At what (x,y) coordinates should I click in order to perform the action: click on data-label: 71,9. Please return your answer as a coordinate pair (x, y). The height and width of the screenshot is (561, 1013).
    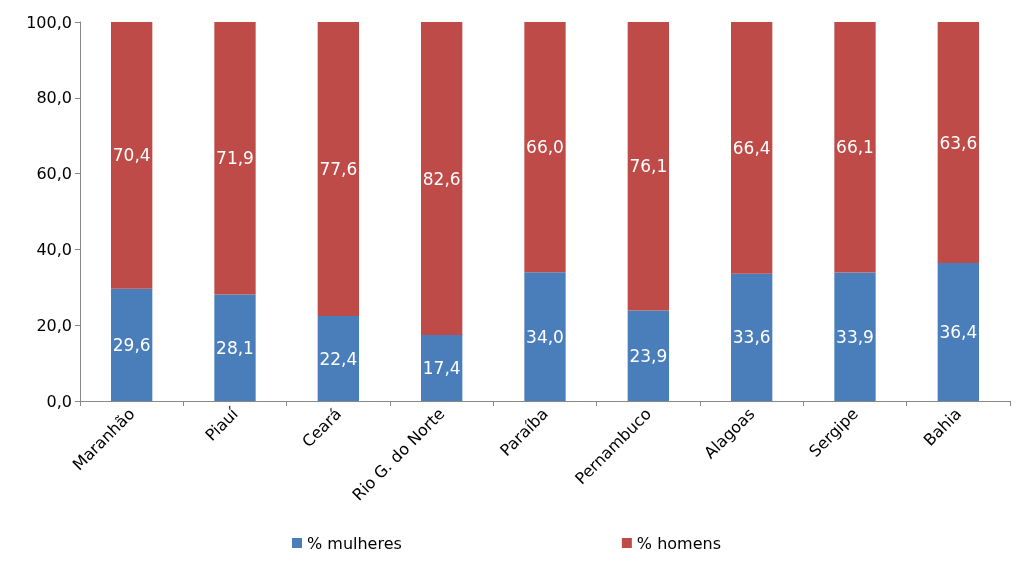
    Looking at the image, I should click on (235, 158).